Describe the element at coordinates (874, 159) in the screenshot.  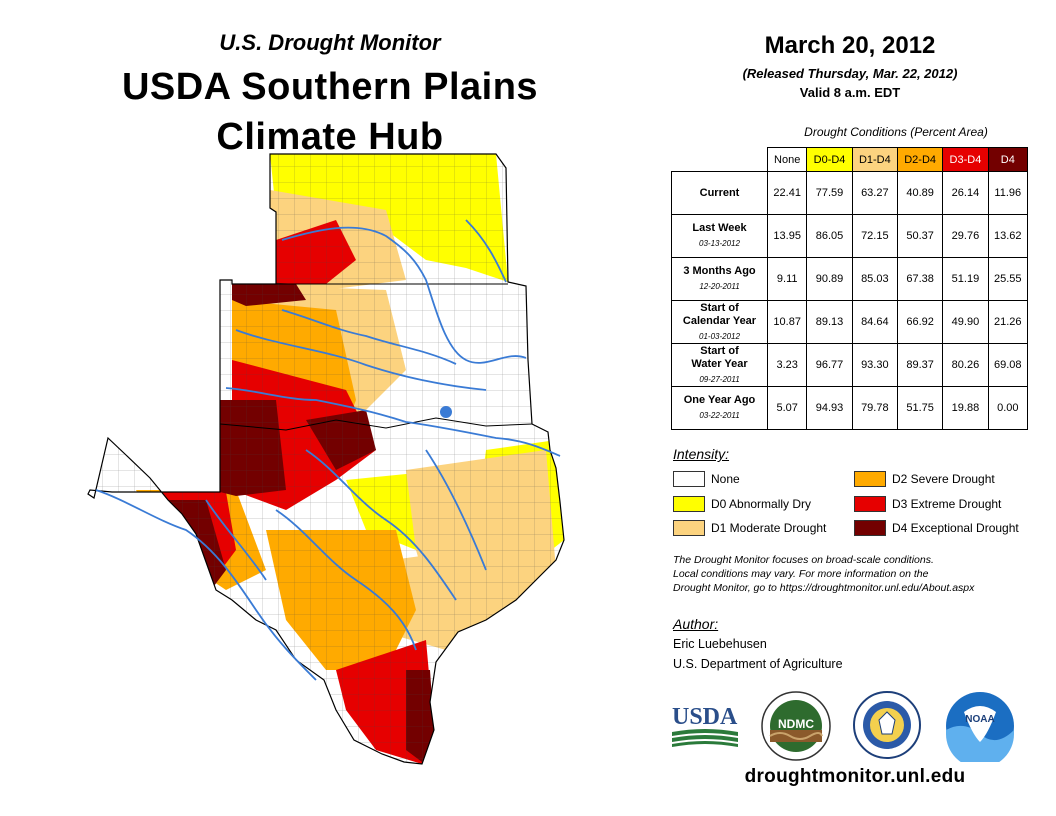
I see `col-header: D1-D4` at that location.